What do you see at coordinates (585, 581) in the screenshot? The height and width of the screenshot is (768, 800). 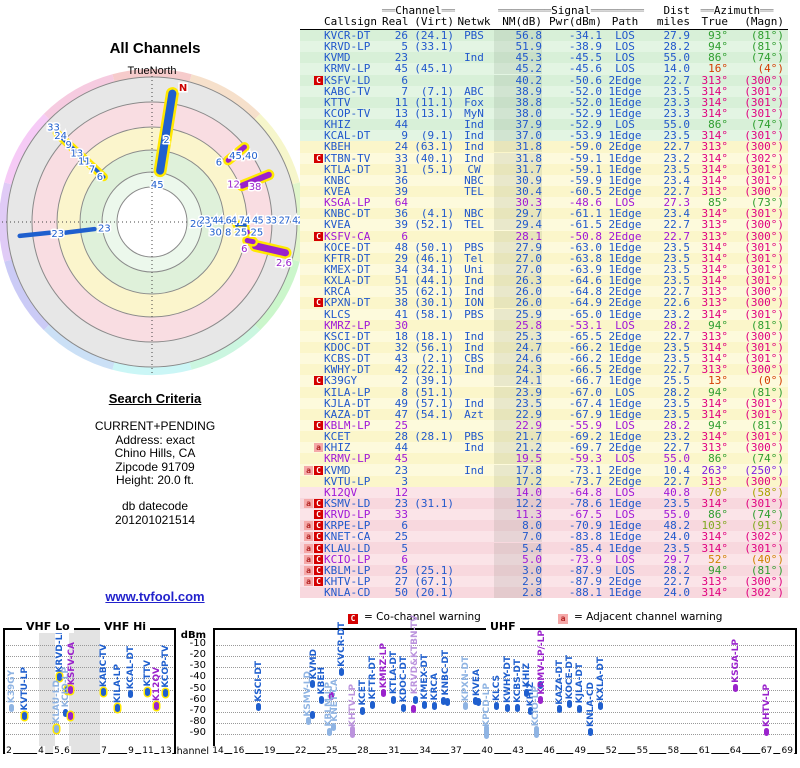 I see `cell-pwr: -87.9` at bounding box center [585, 581].